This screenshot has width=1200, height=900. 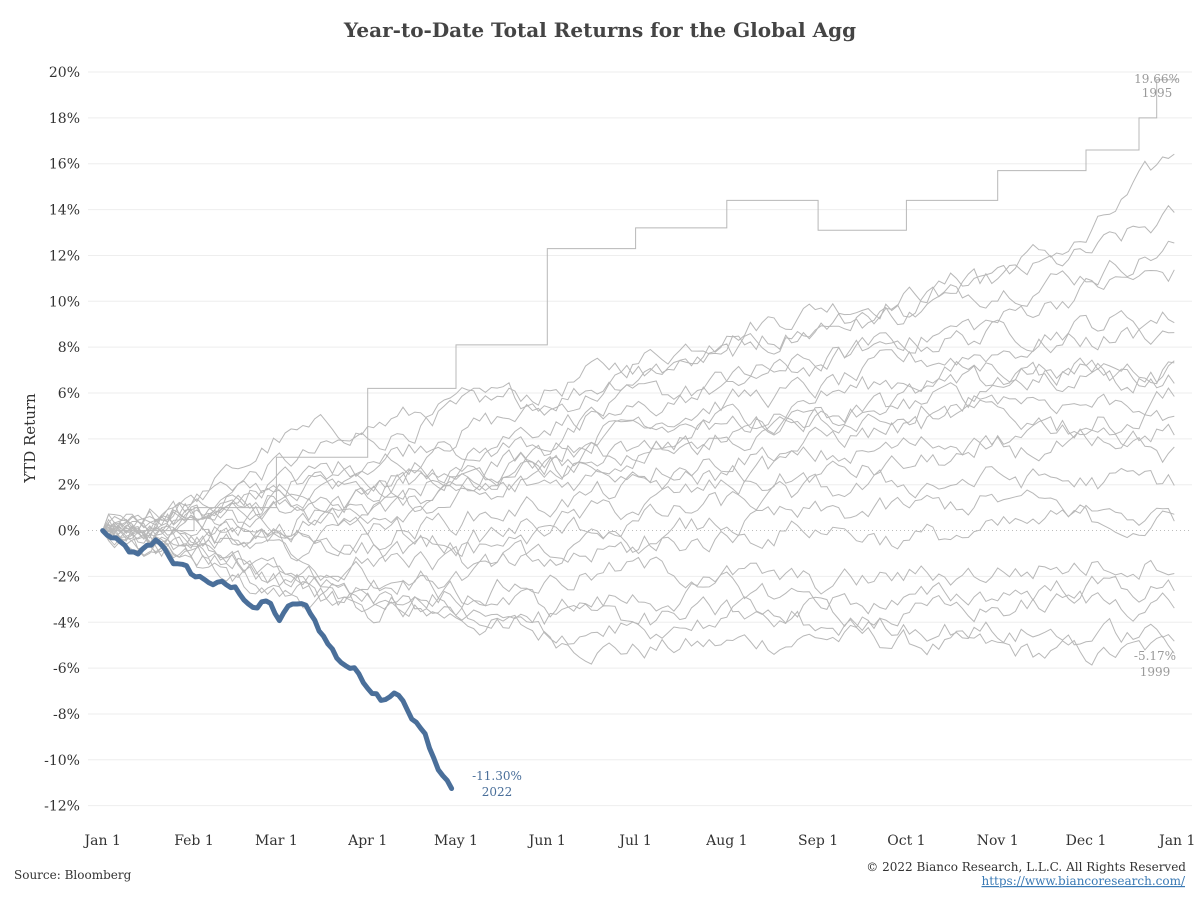 I want to click on y-tick-label: 2%, so click(x=69, y=486).